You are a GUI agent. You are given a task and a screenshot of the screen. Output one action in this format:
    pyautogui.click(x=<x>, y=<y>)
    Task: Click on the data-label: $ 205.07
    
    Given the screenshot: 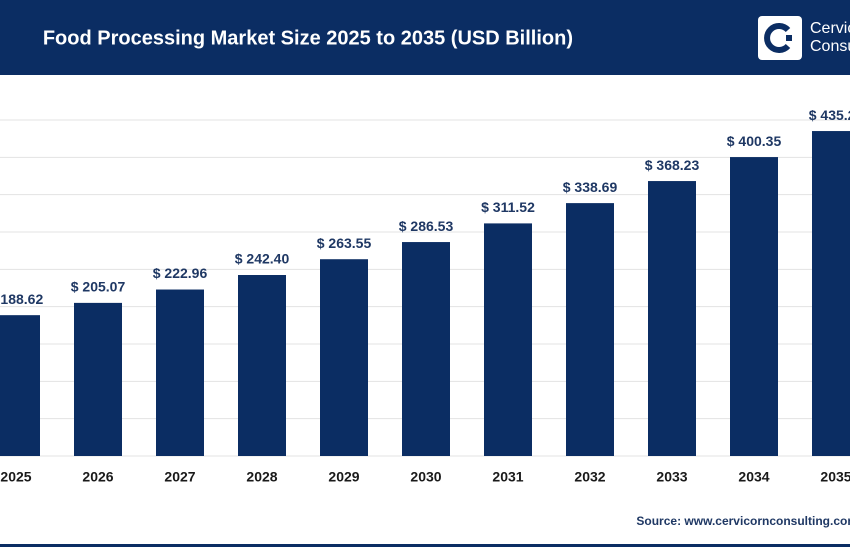 What is the action you would take?
    pyautogui.click(x=98, y=287)
    